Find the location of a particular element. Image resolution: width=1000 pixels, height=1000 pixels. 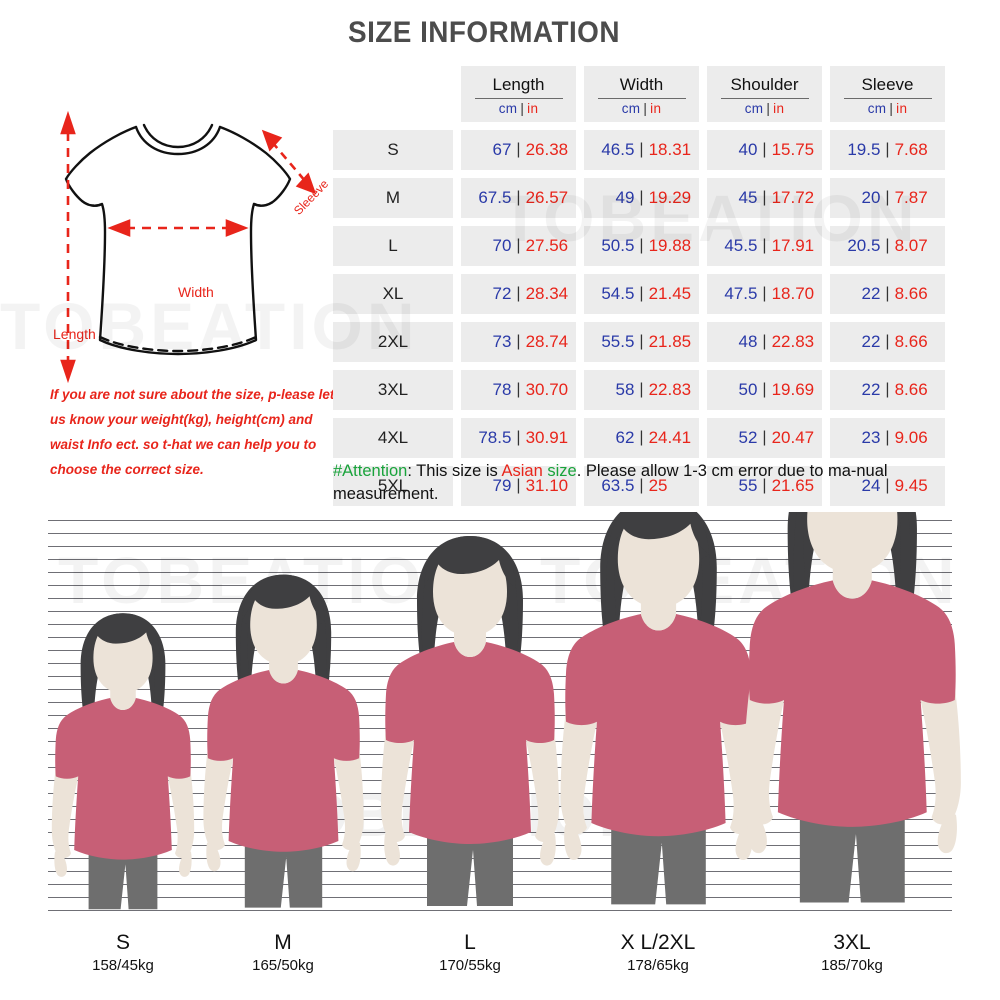

value-cm: 22 is located at coordinates (871, 293).